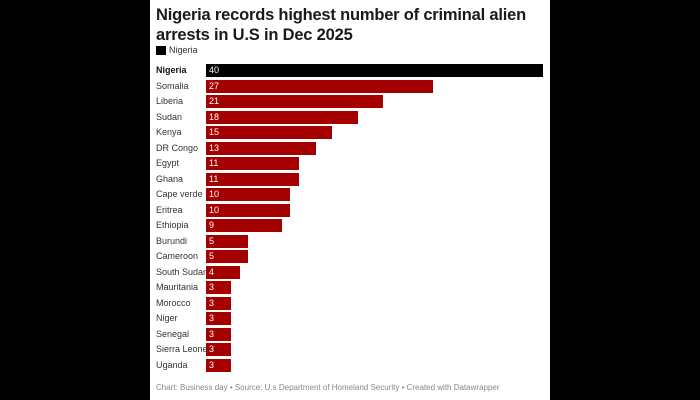  I want to click on bar-row: Egypt 11, so click(350, 164).